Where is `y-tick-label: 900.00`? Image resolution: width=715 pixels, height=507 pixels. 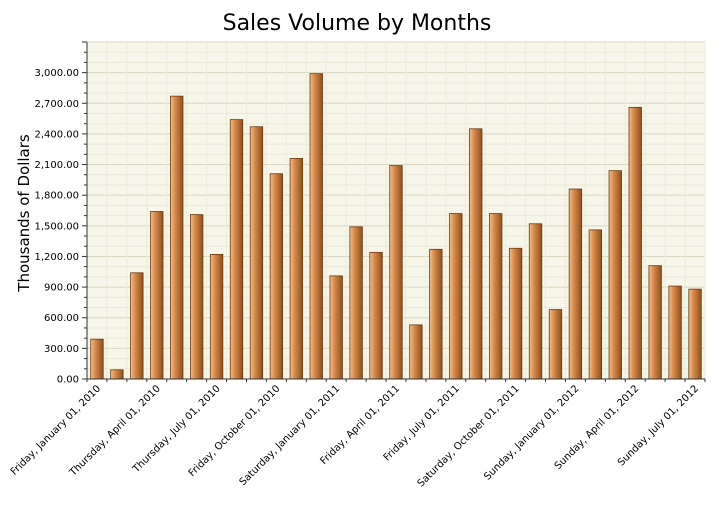 y-tick-label: 900.00 is located at coordinates (61, 288).